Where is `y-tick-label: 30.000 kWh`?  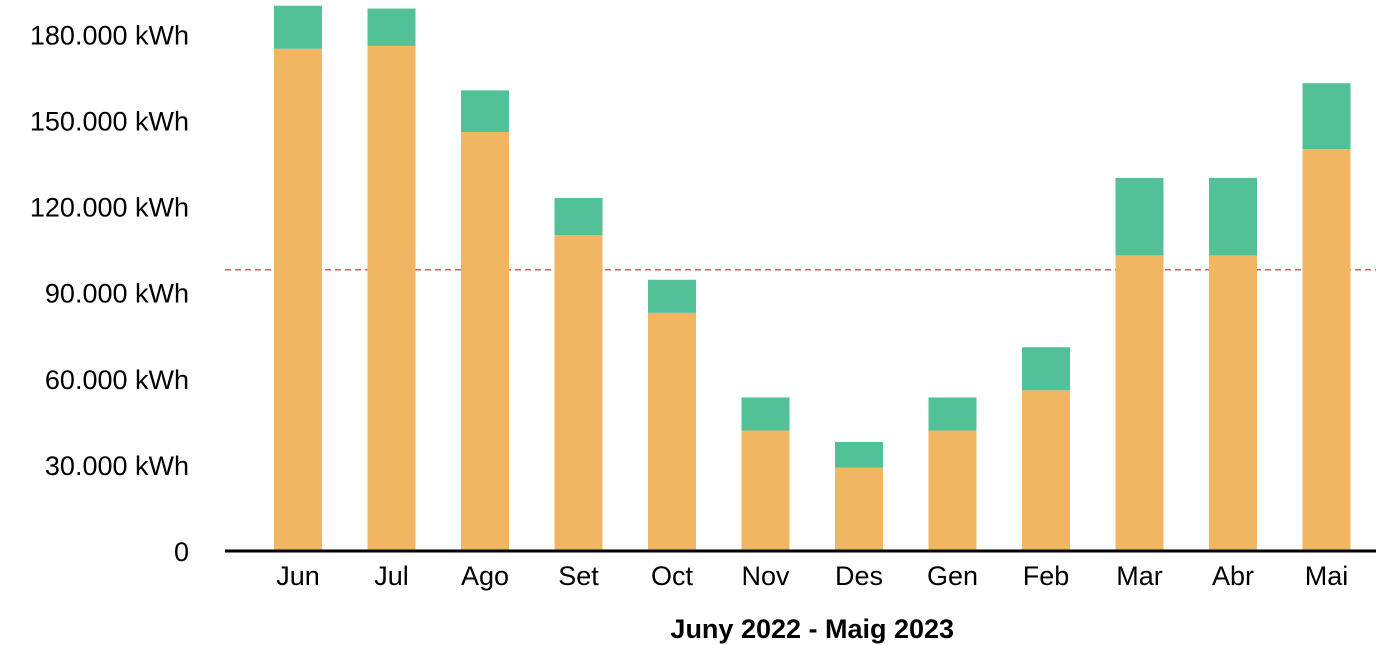
y-tick-label: 30.000 kWh is located at coordinates (117, 466).